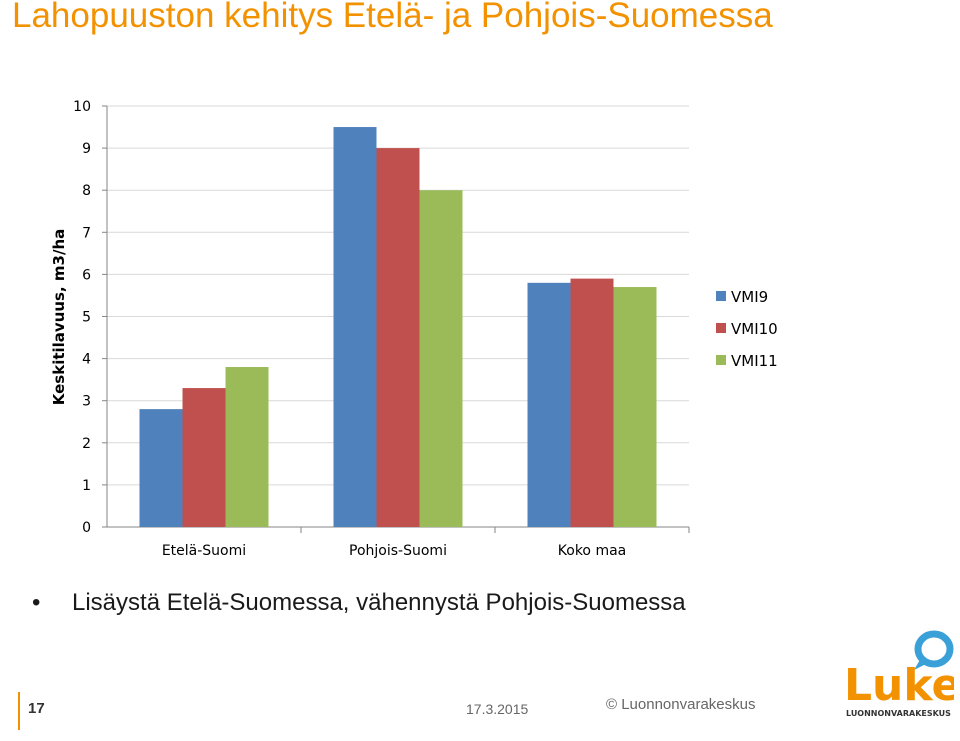  I want to click on legend-label: VMI11, so click(754, 361).